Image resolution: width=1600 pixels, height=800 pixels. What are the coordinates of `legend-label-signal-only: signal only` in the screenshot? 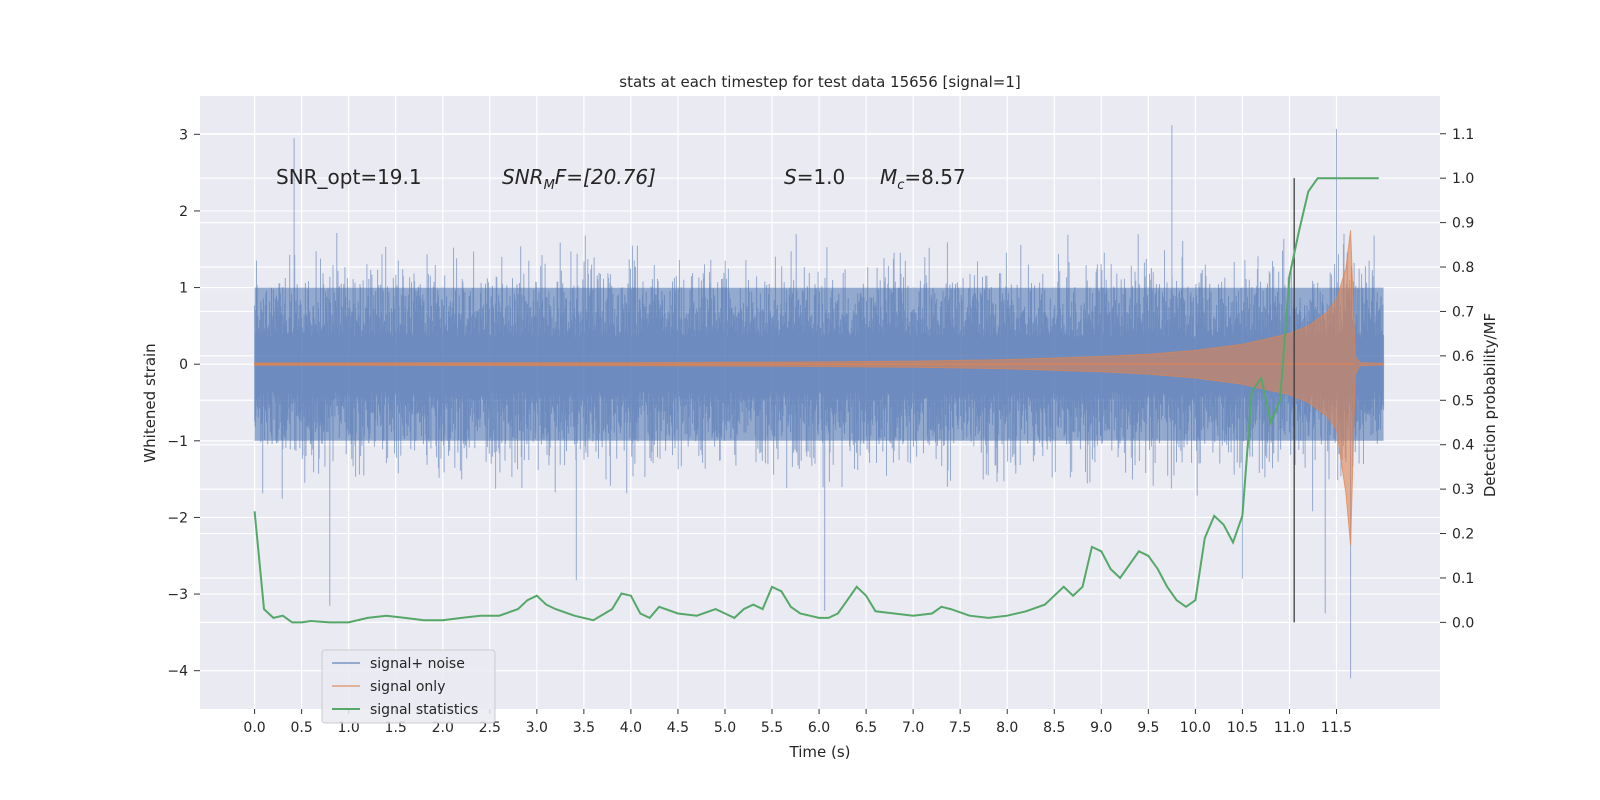 It's located at (407, 687).